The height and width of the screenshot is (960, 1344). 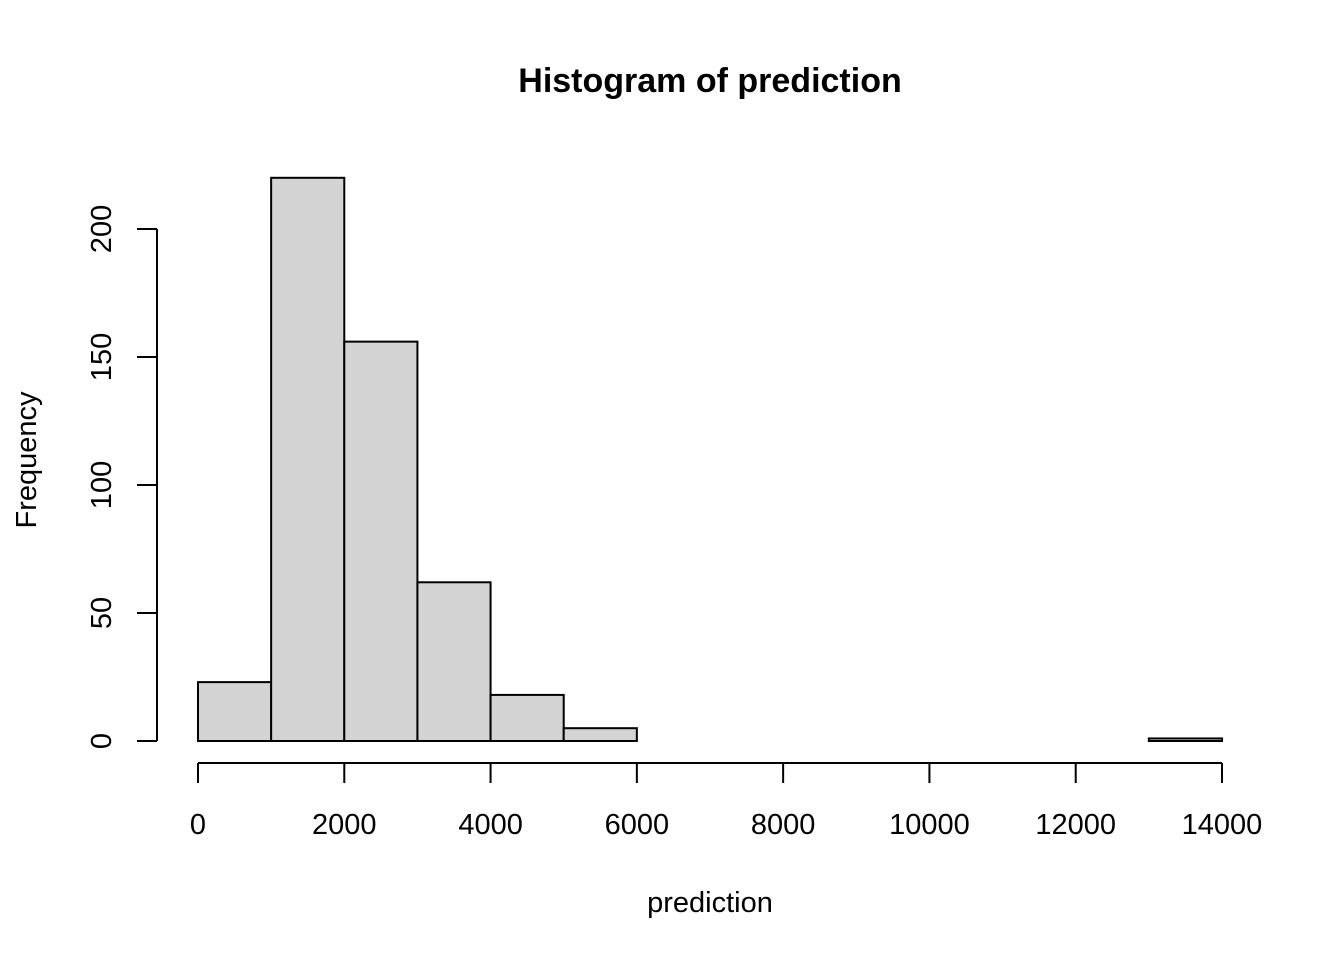 What do you see at coordinates (102, 741) in the screenshot?
I see `y-tick-label: 0` at bounding box center [102, 741].